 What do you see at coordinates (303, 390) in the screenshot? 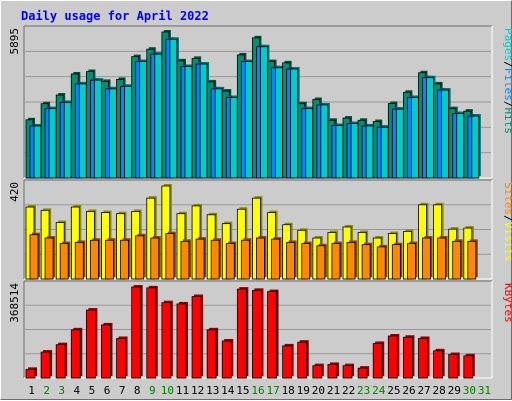
I see `x-tick-label: 19` at bounding box center [303, 390].